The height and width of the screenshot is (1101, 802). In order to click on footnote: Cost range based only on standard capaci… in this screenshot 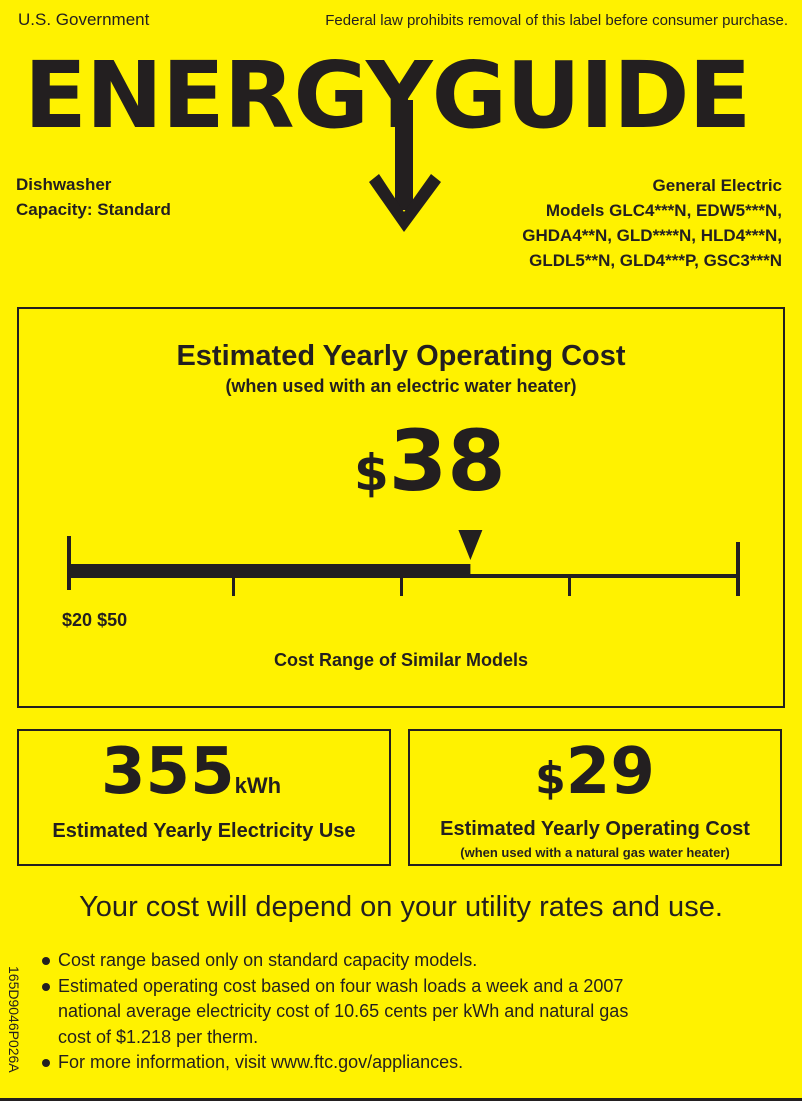, I will do `click(340, 961)`.